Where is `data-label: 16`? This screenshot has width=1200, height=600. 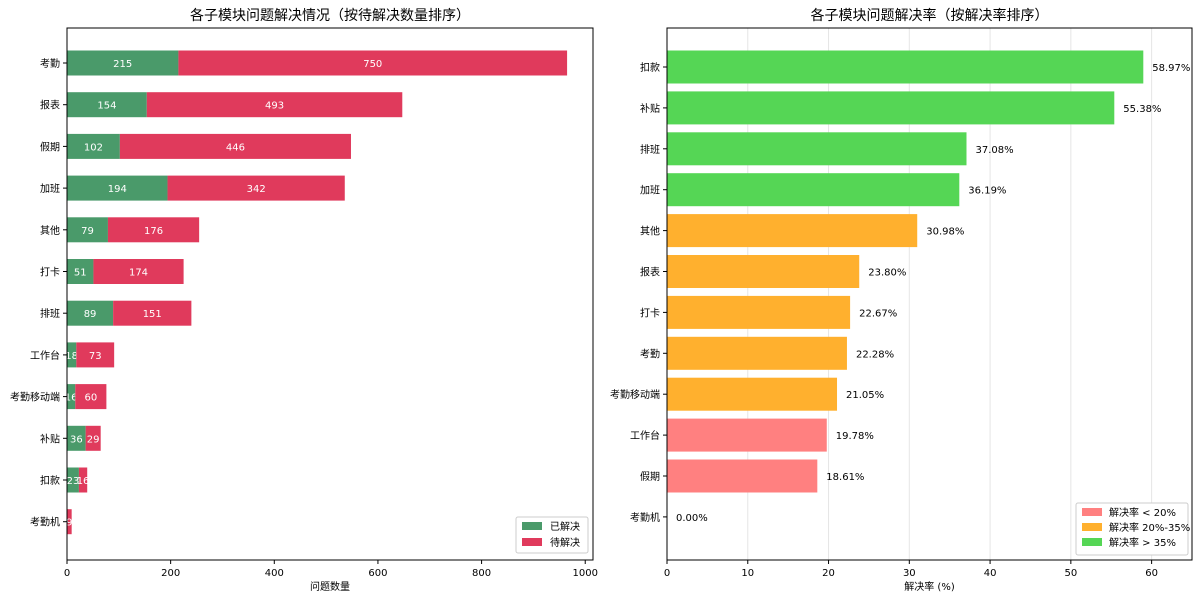
data-label: 16 is located at coordinates (83, 481).